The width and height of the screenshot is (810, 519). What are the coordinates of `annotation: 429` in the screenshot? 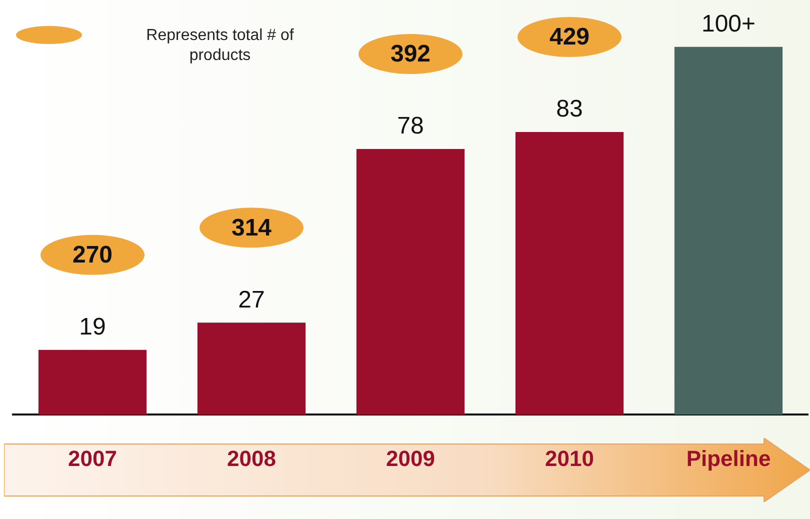 It's located at (569, 37).